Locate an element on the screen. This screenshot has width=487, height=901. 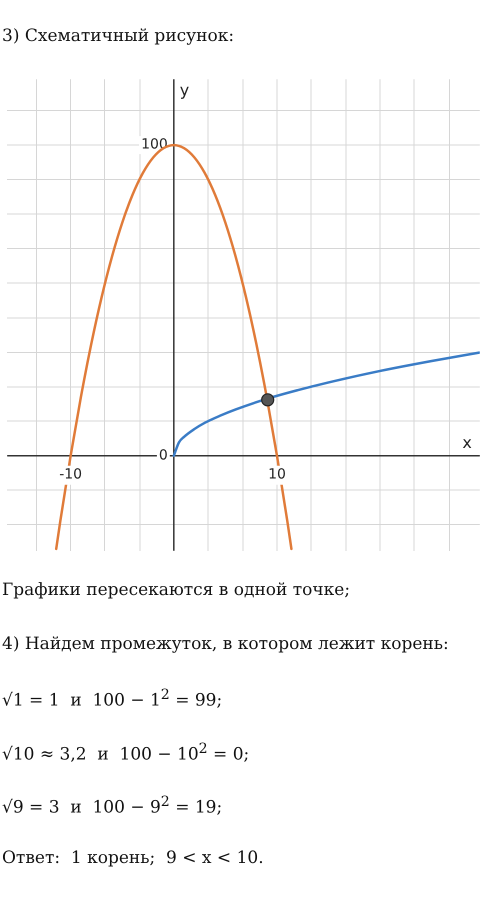
text: √10 ≈ 3,2 и 100 − 10$^{2}$ = 0; is located at coordinates (126, 753).